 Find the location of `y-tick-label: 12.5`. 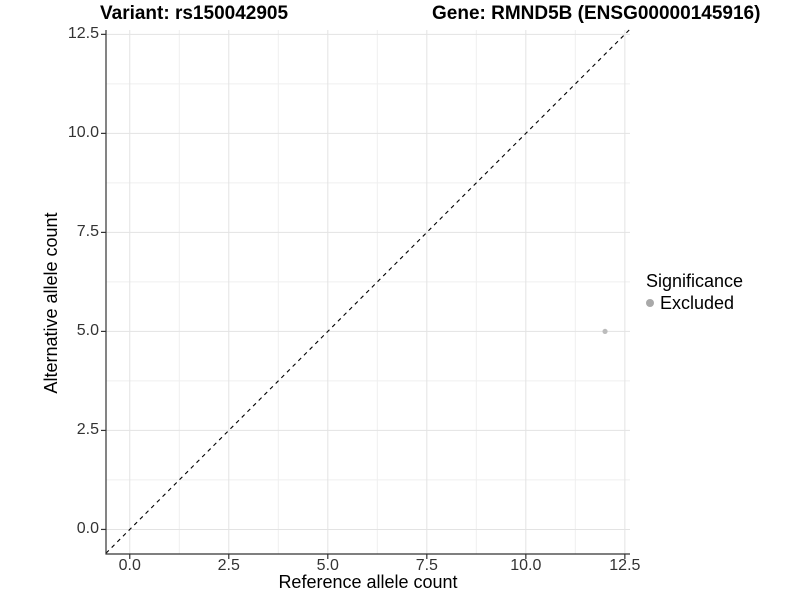

y-tick-label: 12.5 is located at coordinates (83, 34).